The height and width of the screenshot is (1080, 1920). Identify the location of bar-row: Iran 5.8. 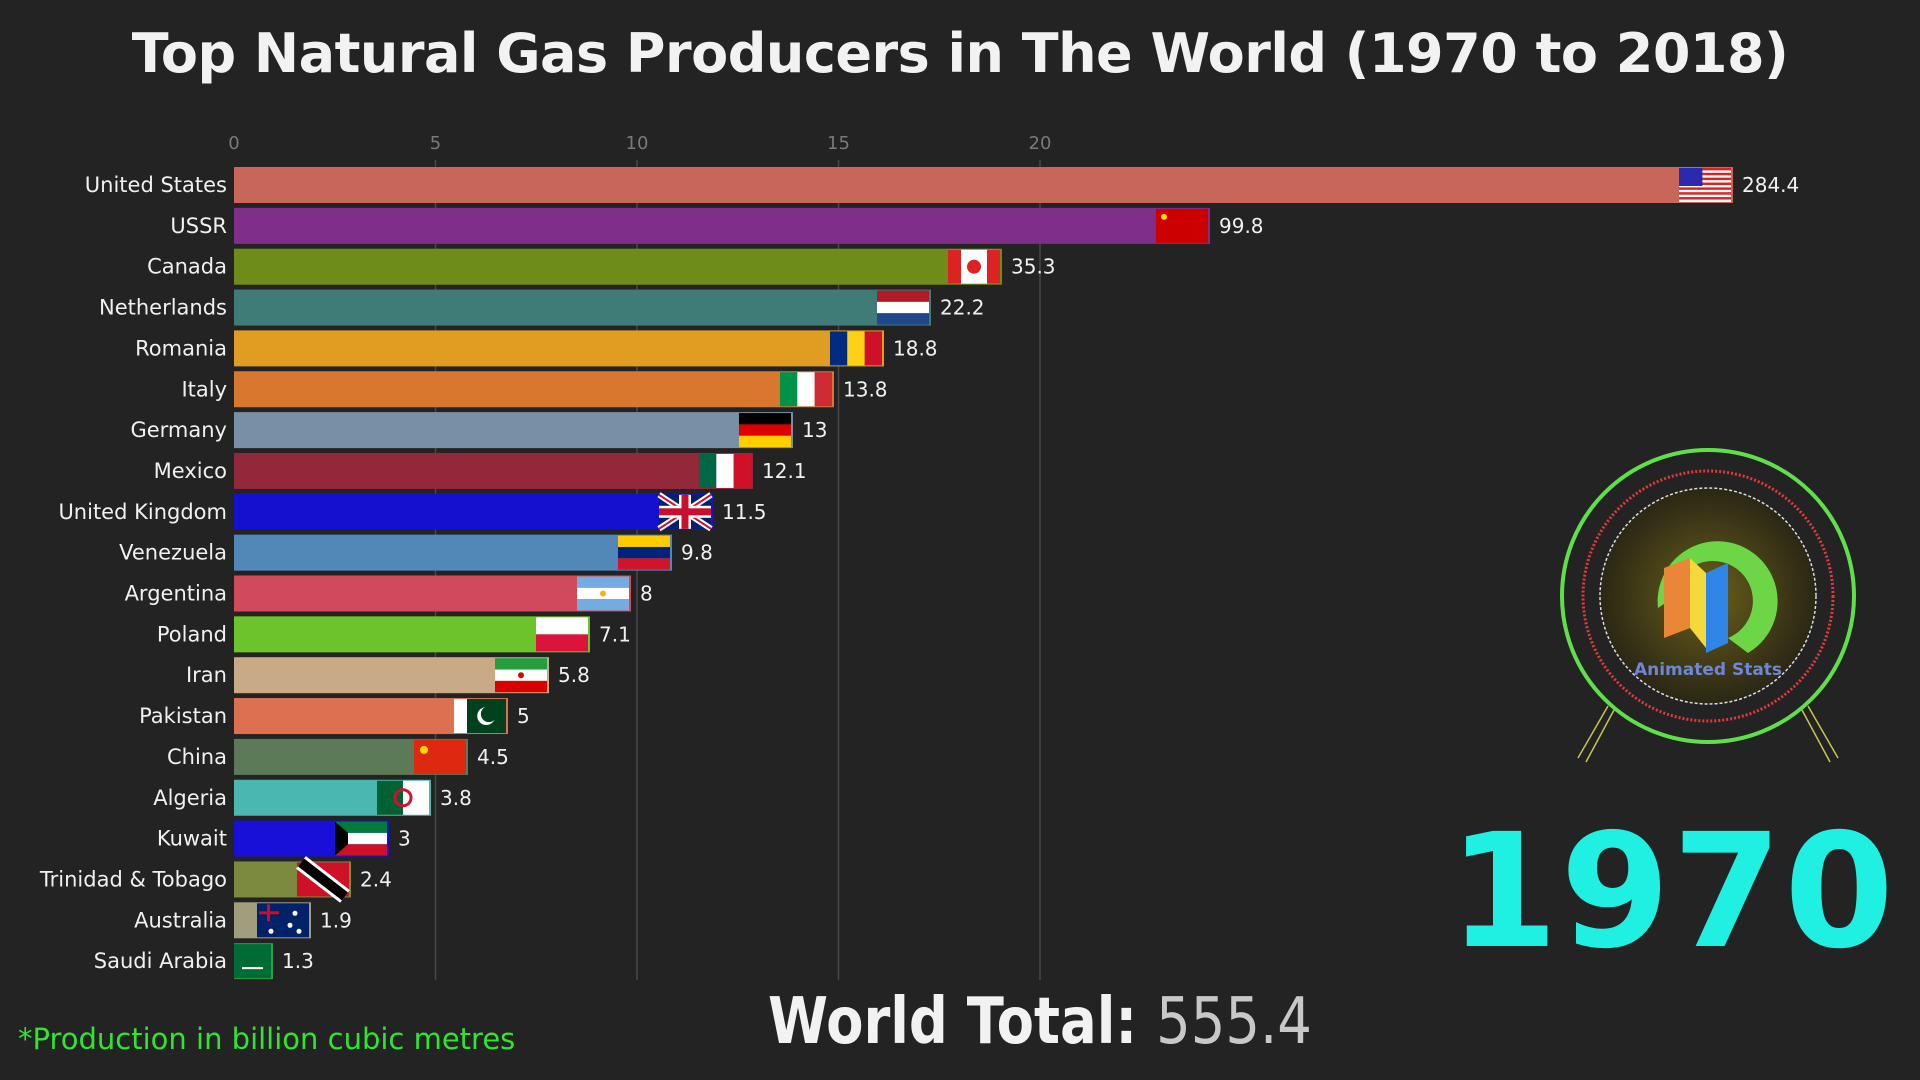
(388, 675).